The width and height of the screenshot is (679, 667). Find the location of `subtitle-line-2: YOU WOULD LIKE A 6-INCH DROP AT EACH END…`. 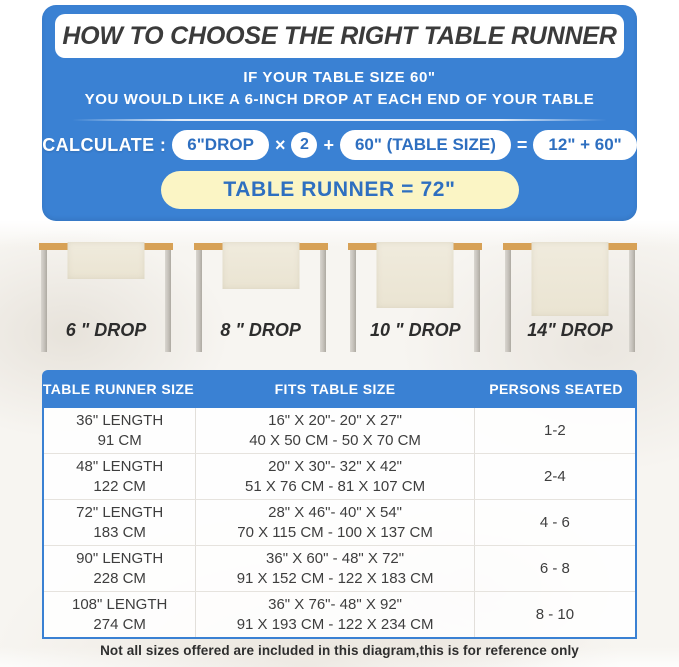

subtitle-line-2: YOU WOULD LIKE A 6-INCH DROP AT EACH END… is located at coordinates (339, 99).